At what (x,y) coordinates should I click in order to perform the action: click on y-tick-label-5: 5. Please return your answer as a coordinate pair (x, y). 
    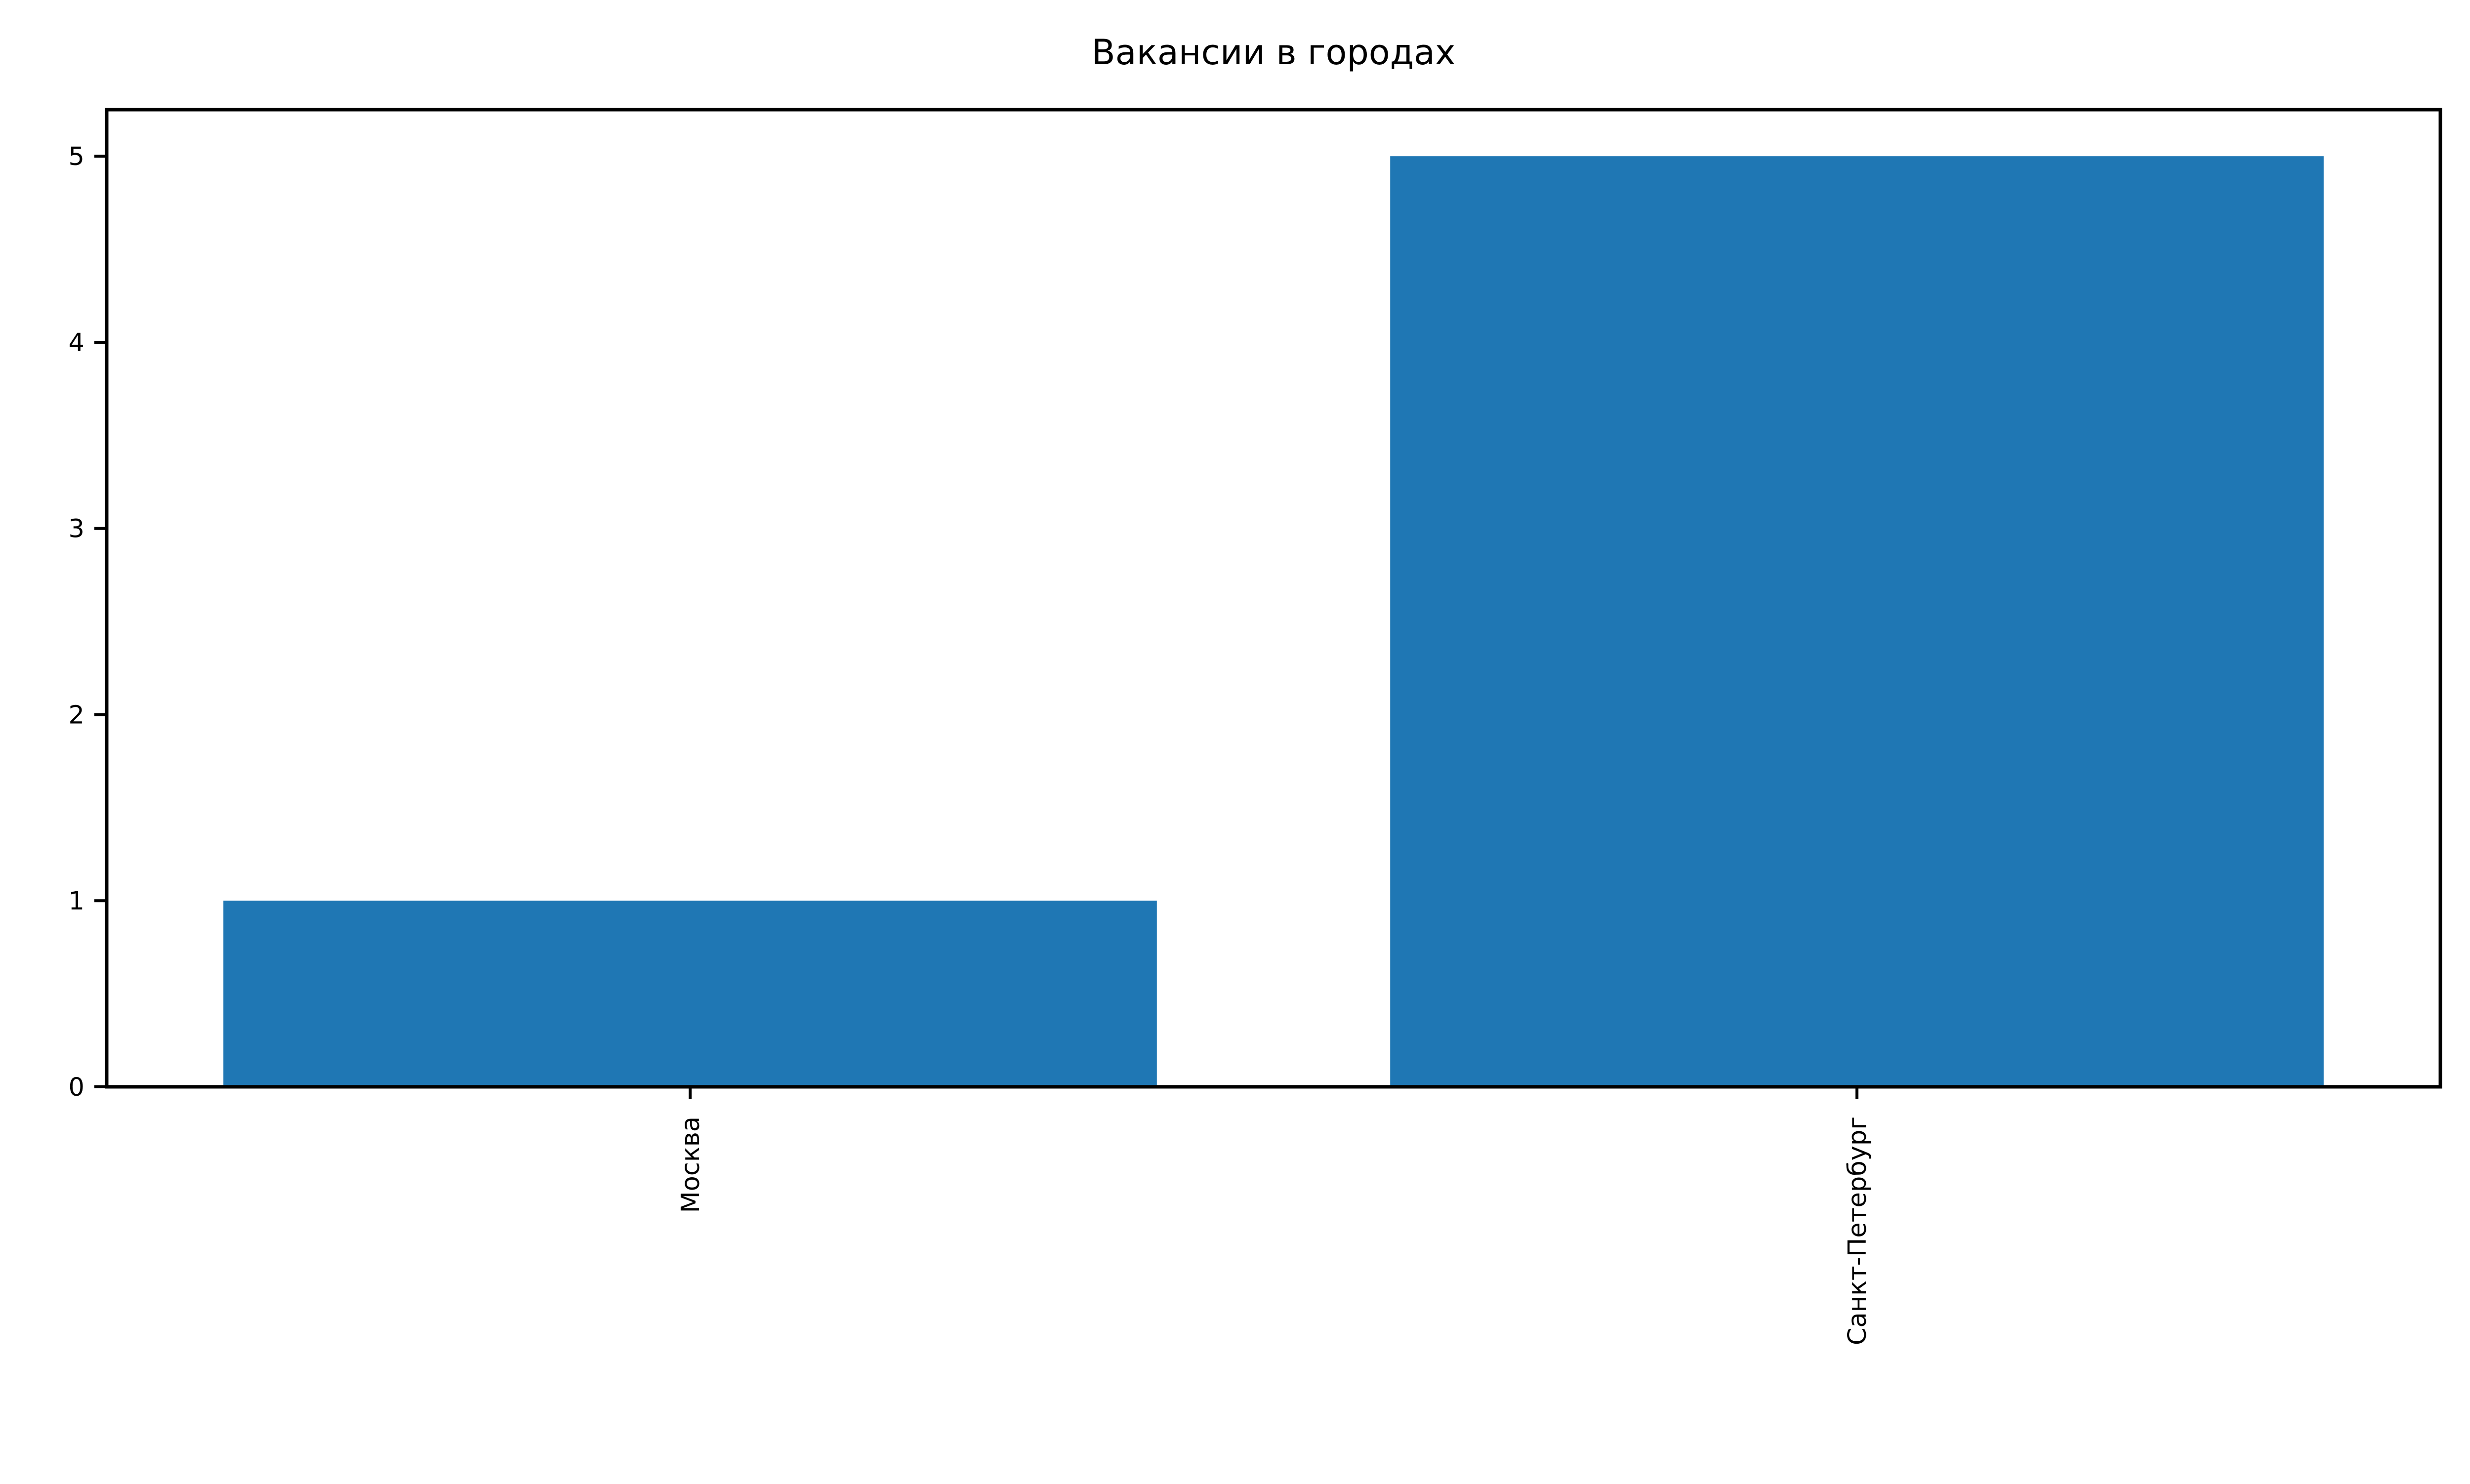
    Looking at the image, I should click on (76, 156).